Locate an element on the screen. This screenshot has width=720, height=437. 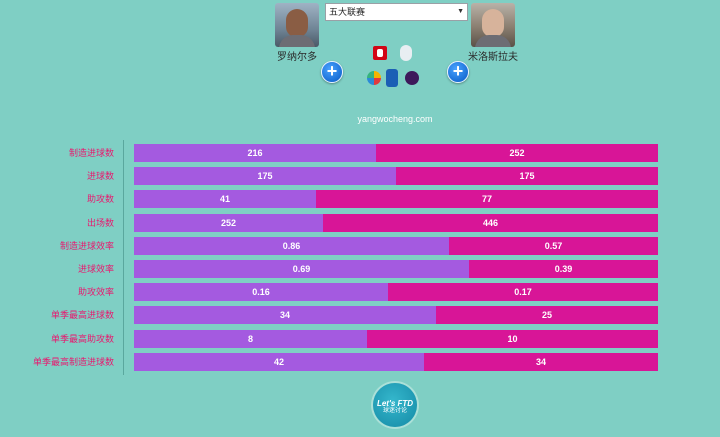
comparison-row: 出场数 252 446 is located at coordinates (360, 222).